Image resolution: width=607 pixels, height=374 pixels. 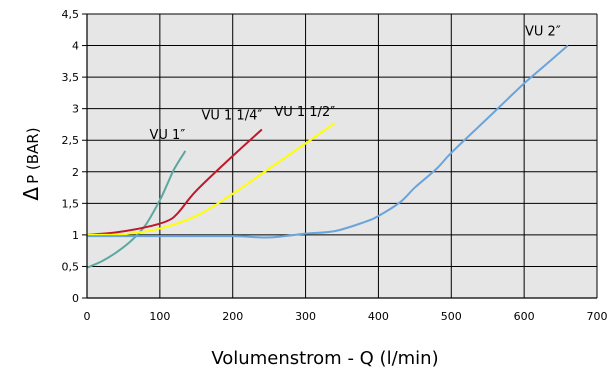 What do you see at coordinates (71, 203) in the screenshot?
I see `y-tick-label: 1,5` at bounding box center [71, 203].